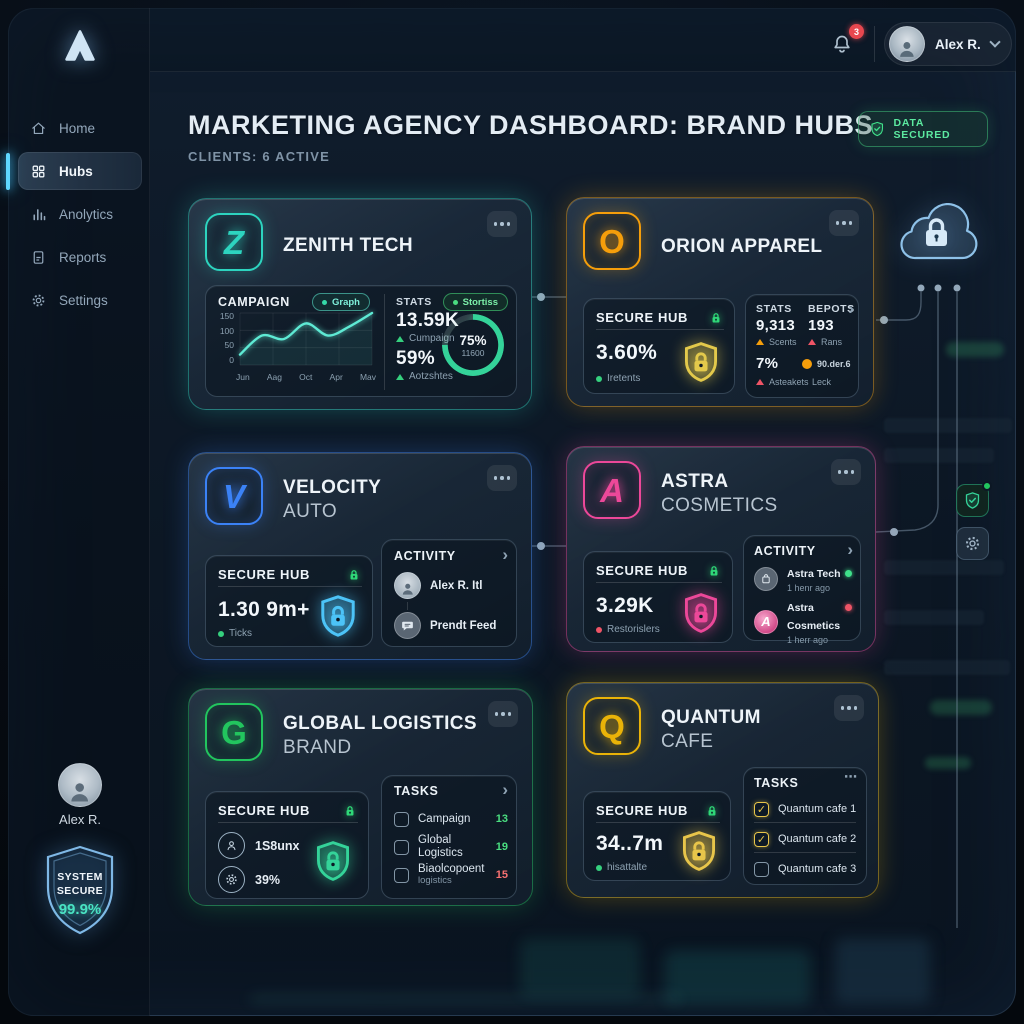  I want to click on sidebar-user-name: Alex R., so click(80, 819).